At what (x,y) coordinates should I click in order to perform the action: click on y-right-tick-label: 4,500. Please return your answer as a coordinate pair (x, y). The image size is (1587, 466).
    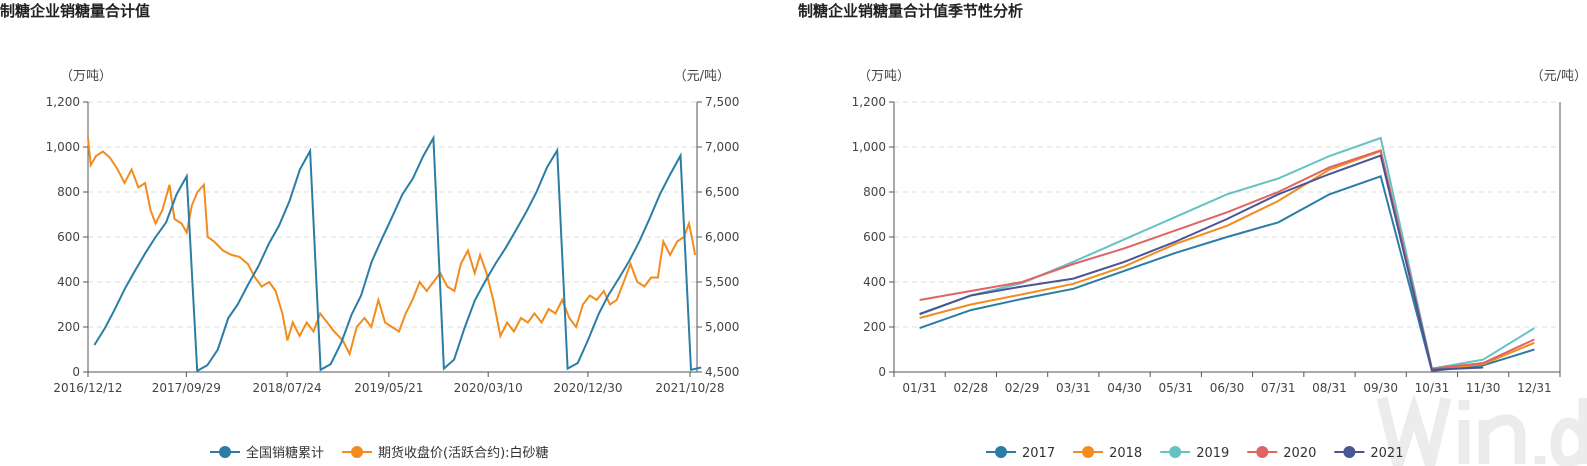
    Looking at the image, I should click on (722, 372).